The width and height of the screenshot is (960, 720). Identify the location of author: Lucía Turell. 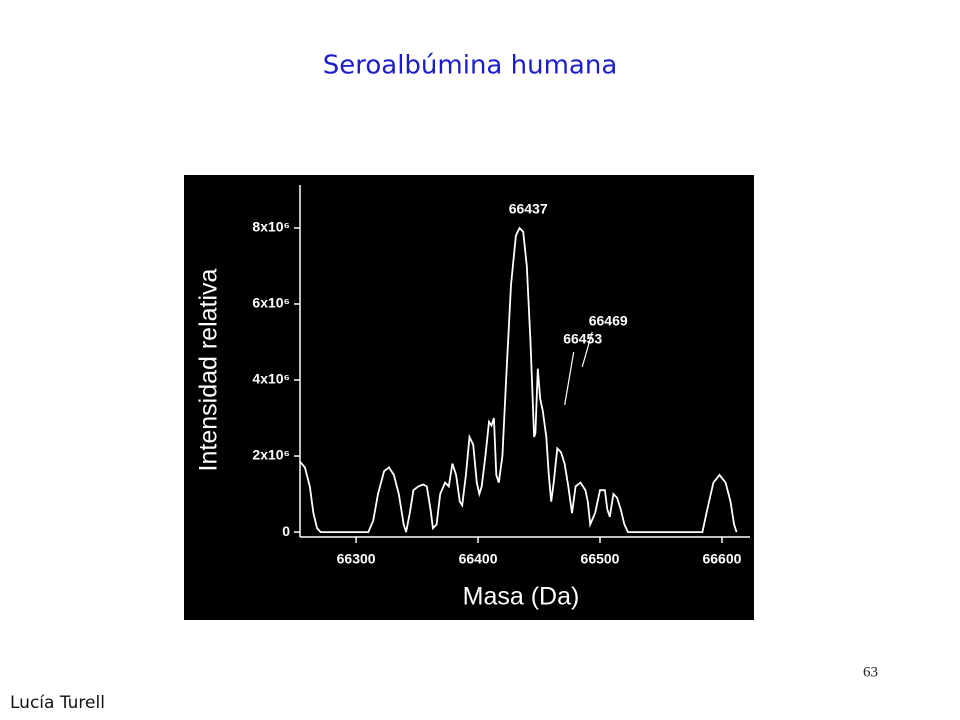
(57, 703).